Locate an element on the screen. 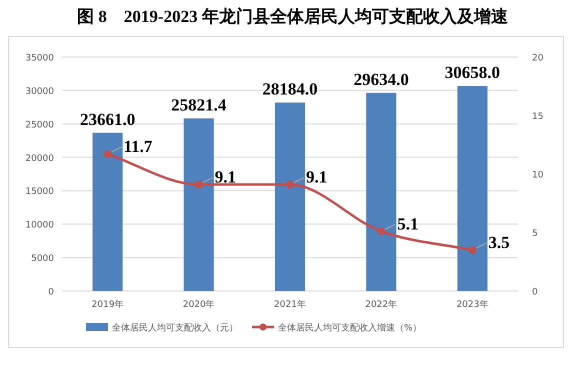 Image resolution: width=585 pixels, height=366 pixels. x-tick-label: 2021年 is located at coordinates (290, 304).